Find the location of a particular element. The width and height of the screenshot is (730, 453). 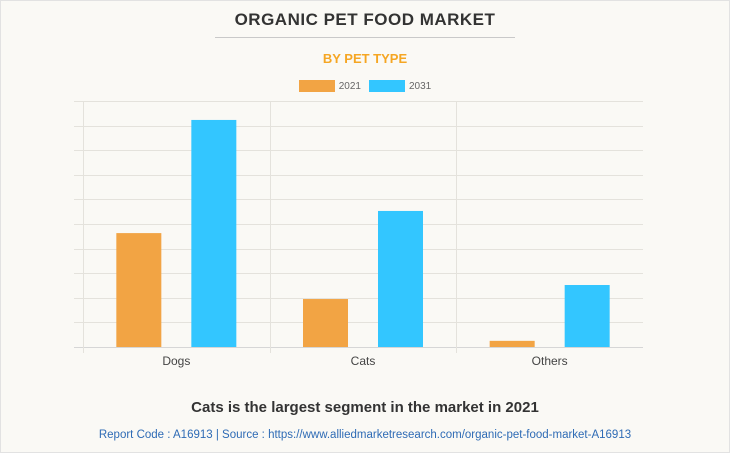

legend-item-2021: 2021 is located at coordinates (329, 86).